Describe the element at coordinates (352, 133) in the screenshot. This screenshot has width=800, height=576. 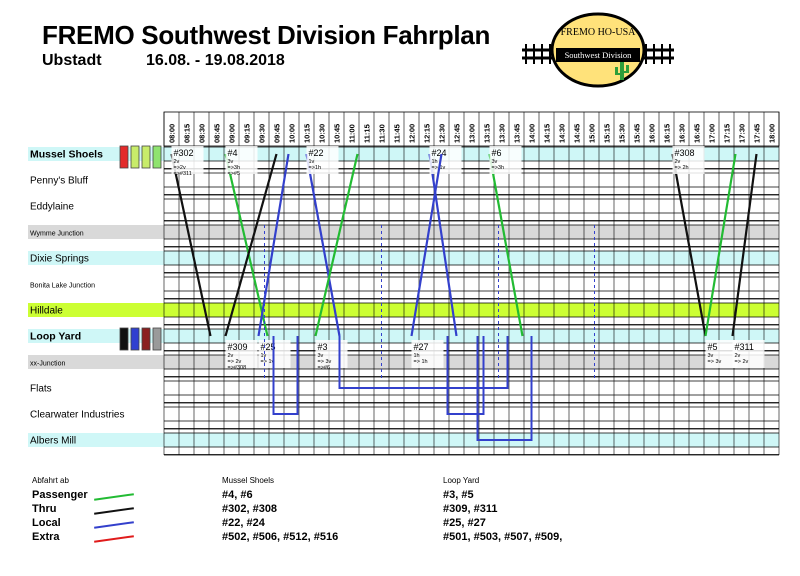
I see `time-label: 11:00` at that location.